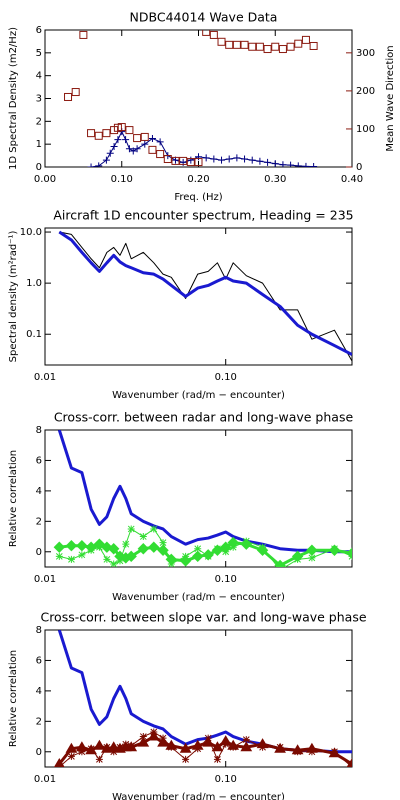 The width and height of the screenshot is (400, 800). I want to click on y-tick-label: 8, so click(39, 430).